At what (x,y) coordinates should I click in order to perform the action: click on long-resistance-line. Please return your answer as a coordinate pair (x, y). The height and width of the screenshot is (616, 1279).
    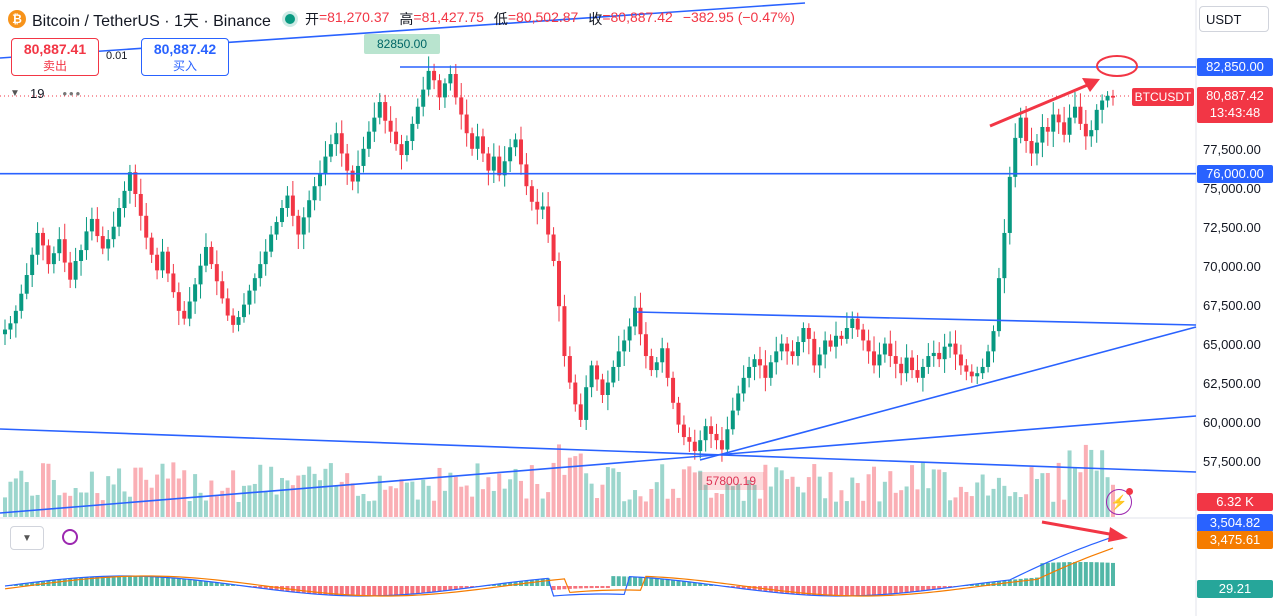
    Looking at the image, I should click on (598, 450).